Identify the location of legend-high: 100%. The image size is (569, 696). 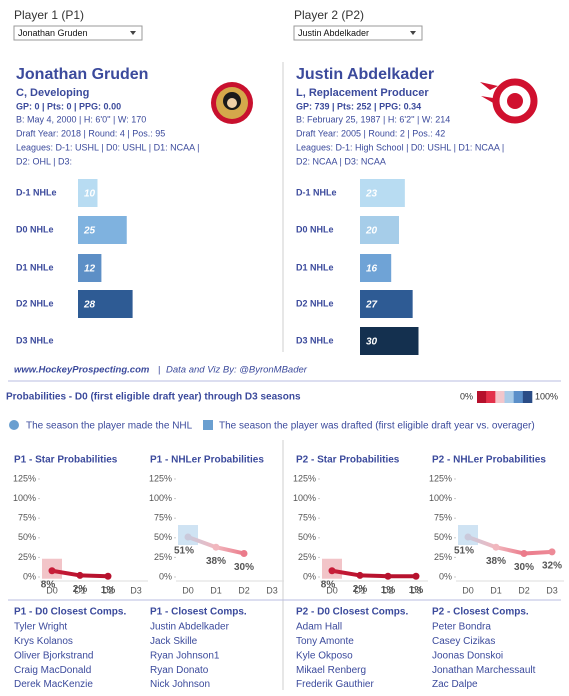
(546, 396).